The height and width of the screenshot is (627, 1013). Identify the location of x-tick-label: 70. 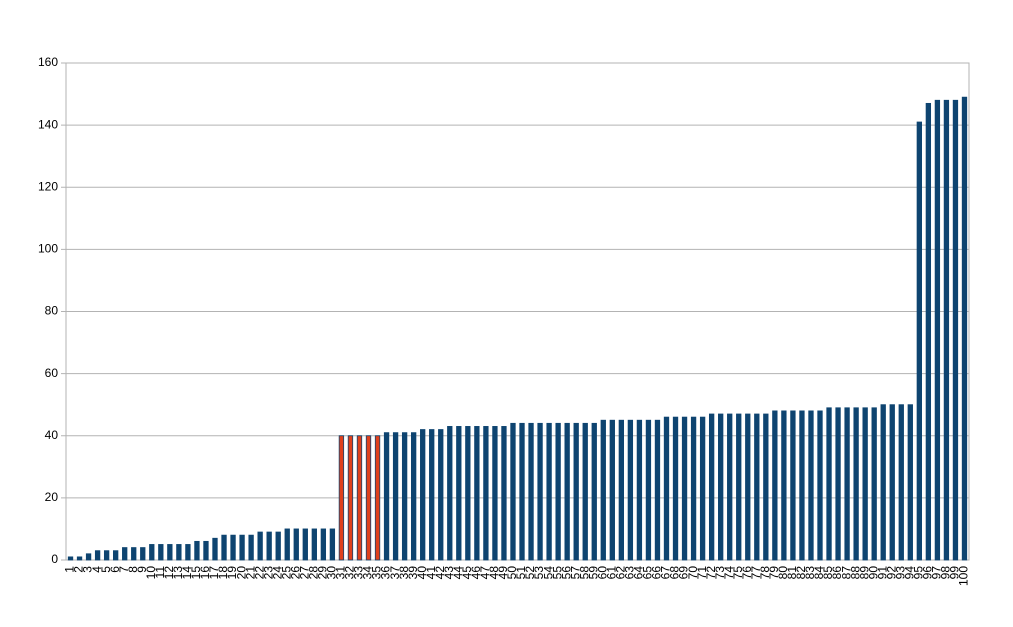
(693, 573).